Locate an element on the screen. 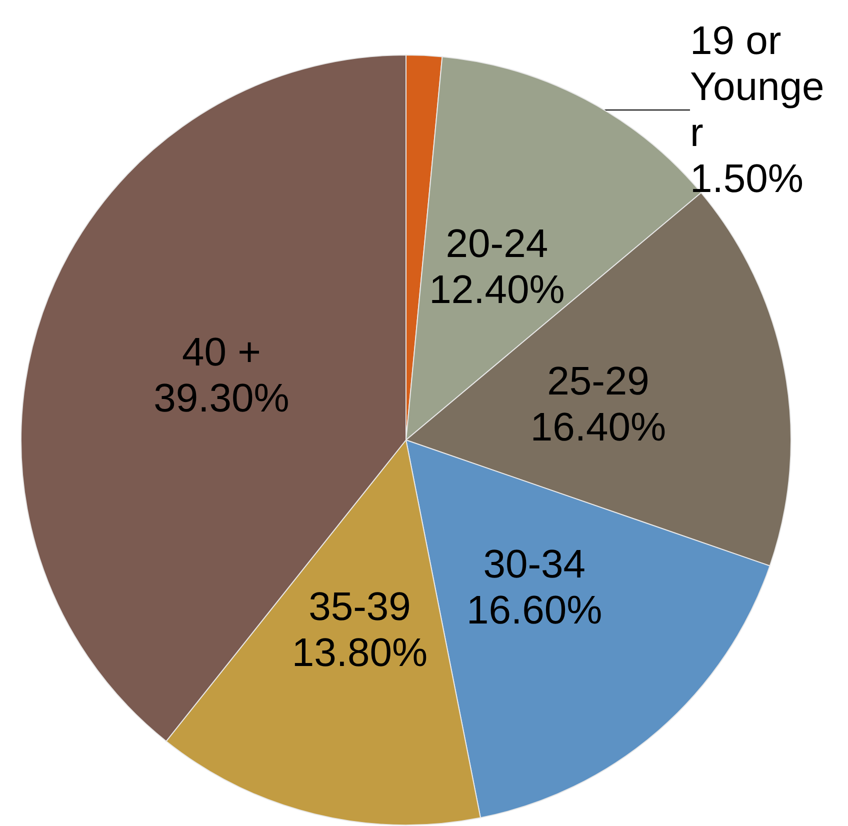  data-label: 1.50% is located at coordinates (747, 179).